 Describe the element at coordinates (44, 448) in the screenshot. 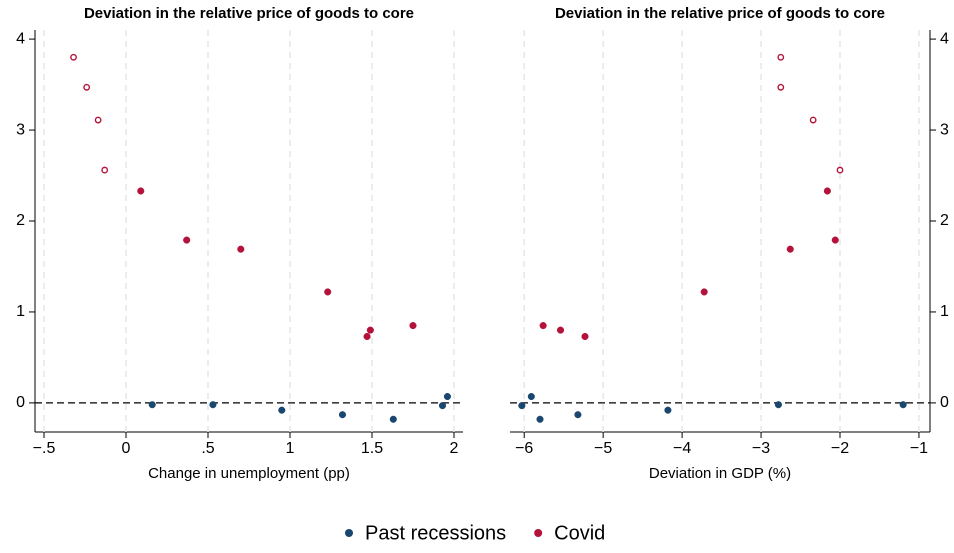

I see `x-tick-label: −.5` at that location.